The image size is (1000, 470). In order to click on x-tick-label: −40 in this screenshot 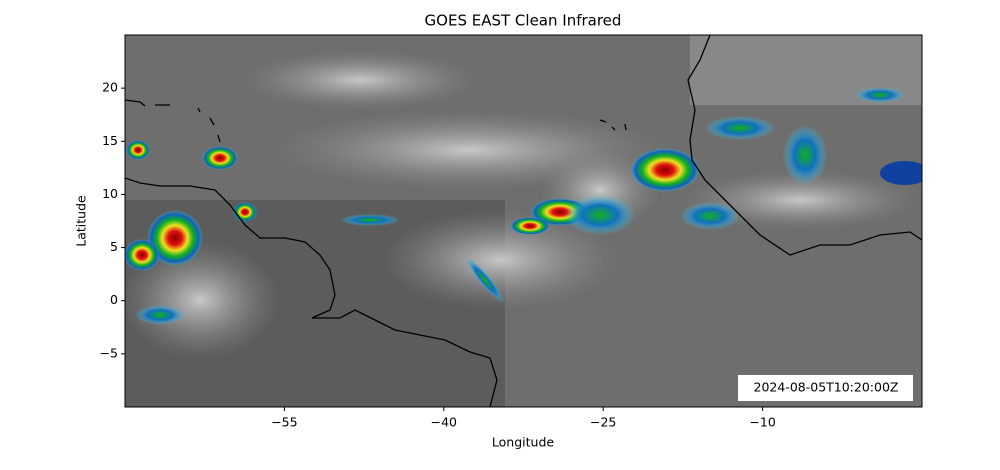, I will do `click(444, 422)`.